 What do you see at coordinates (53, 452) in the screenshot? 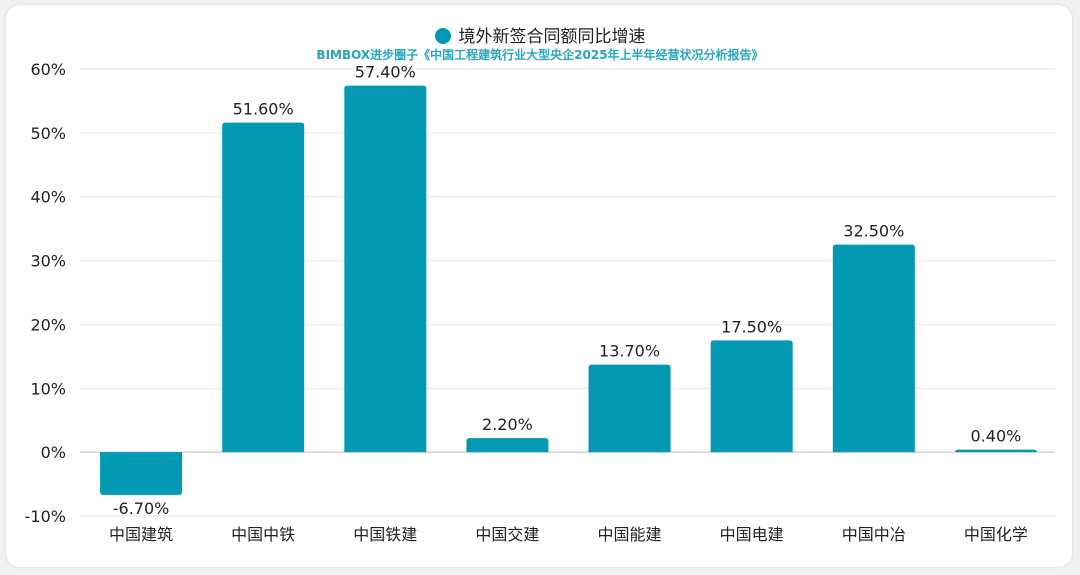
I see `y-tick-label: 0%` at bounding box center [53, 452].